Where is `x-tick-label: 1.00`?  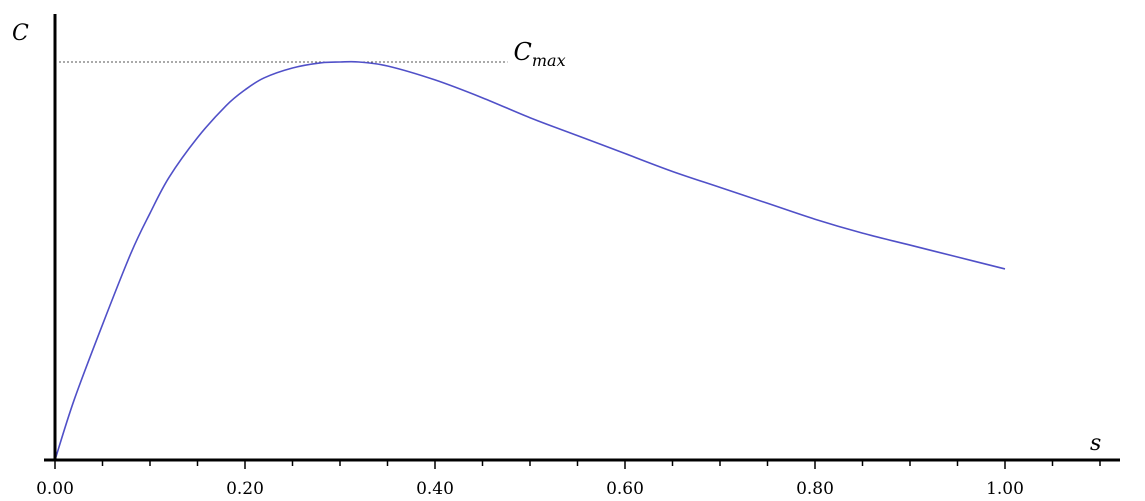 x-tick-label: 1.00 is located at coordinates (1005, 489).